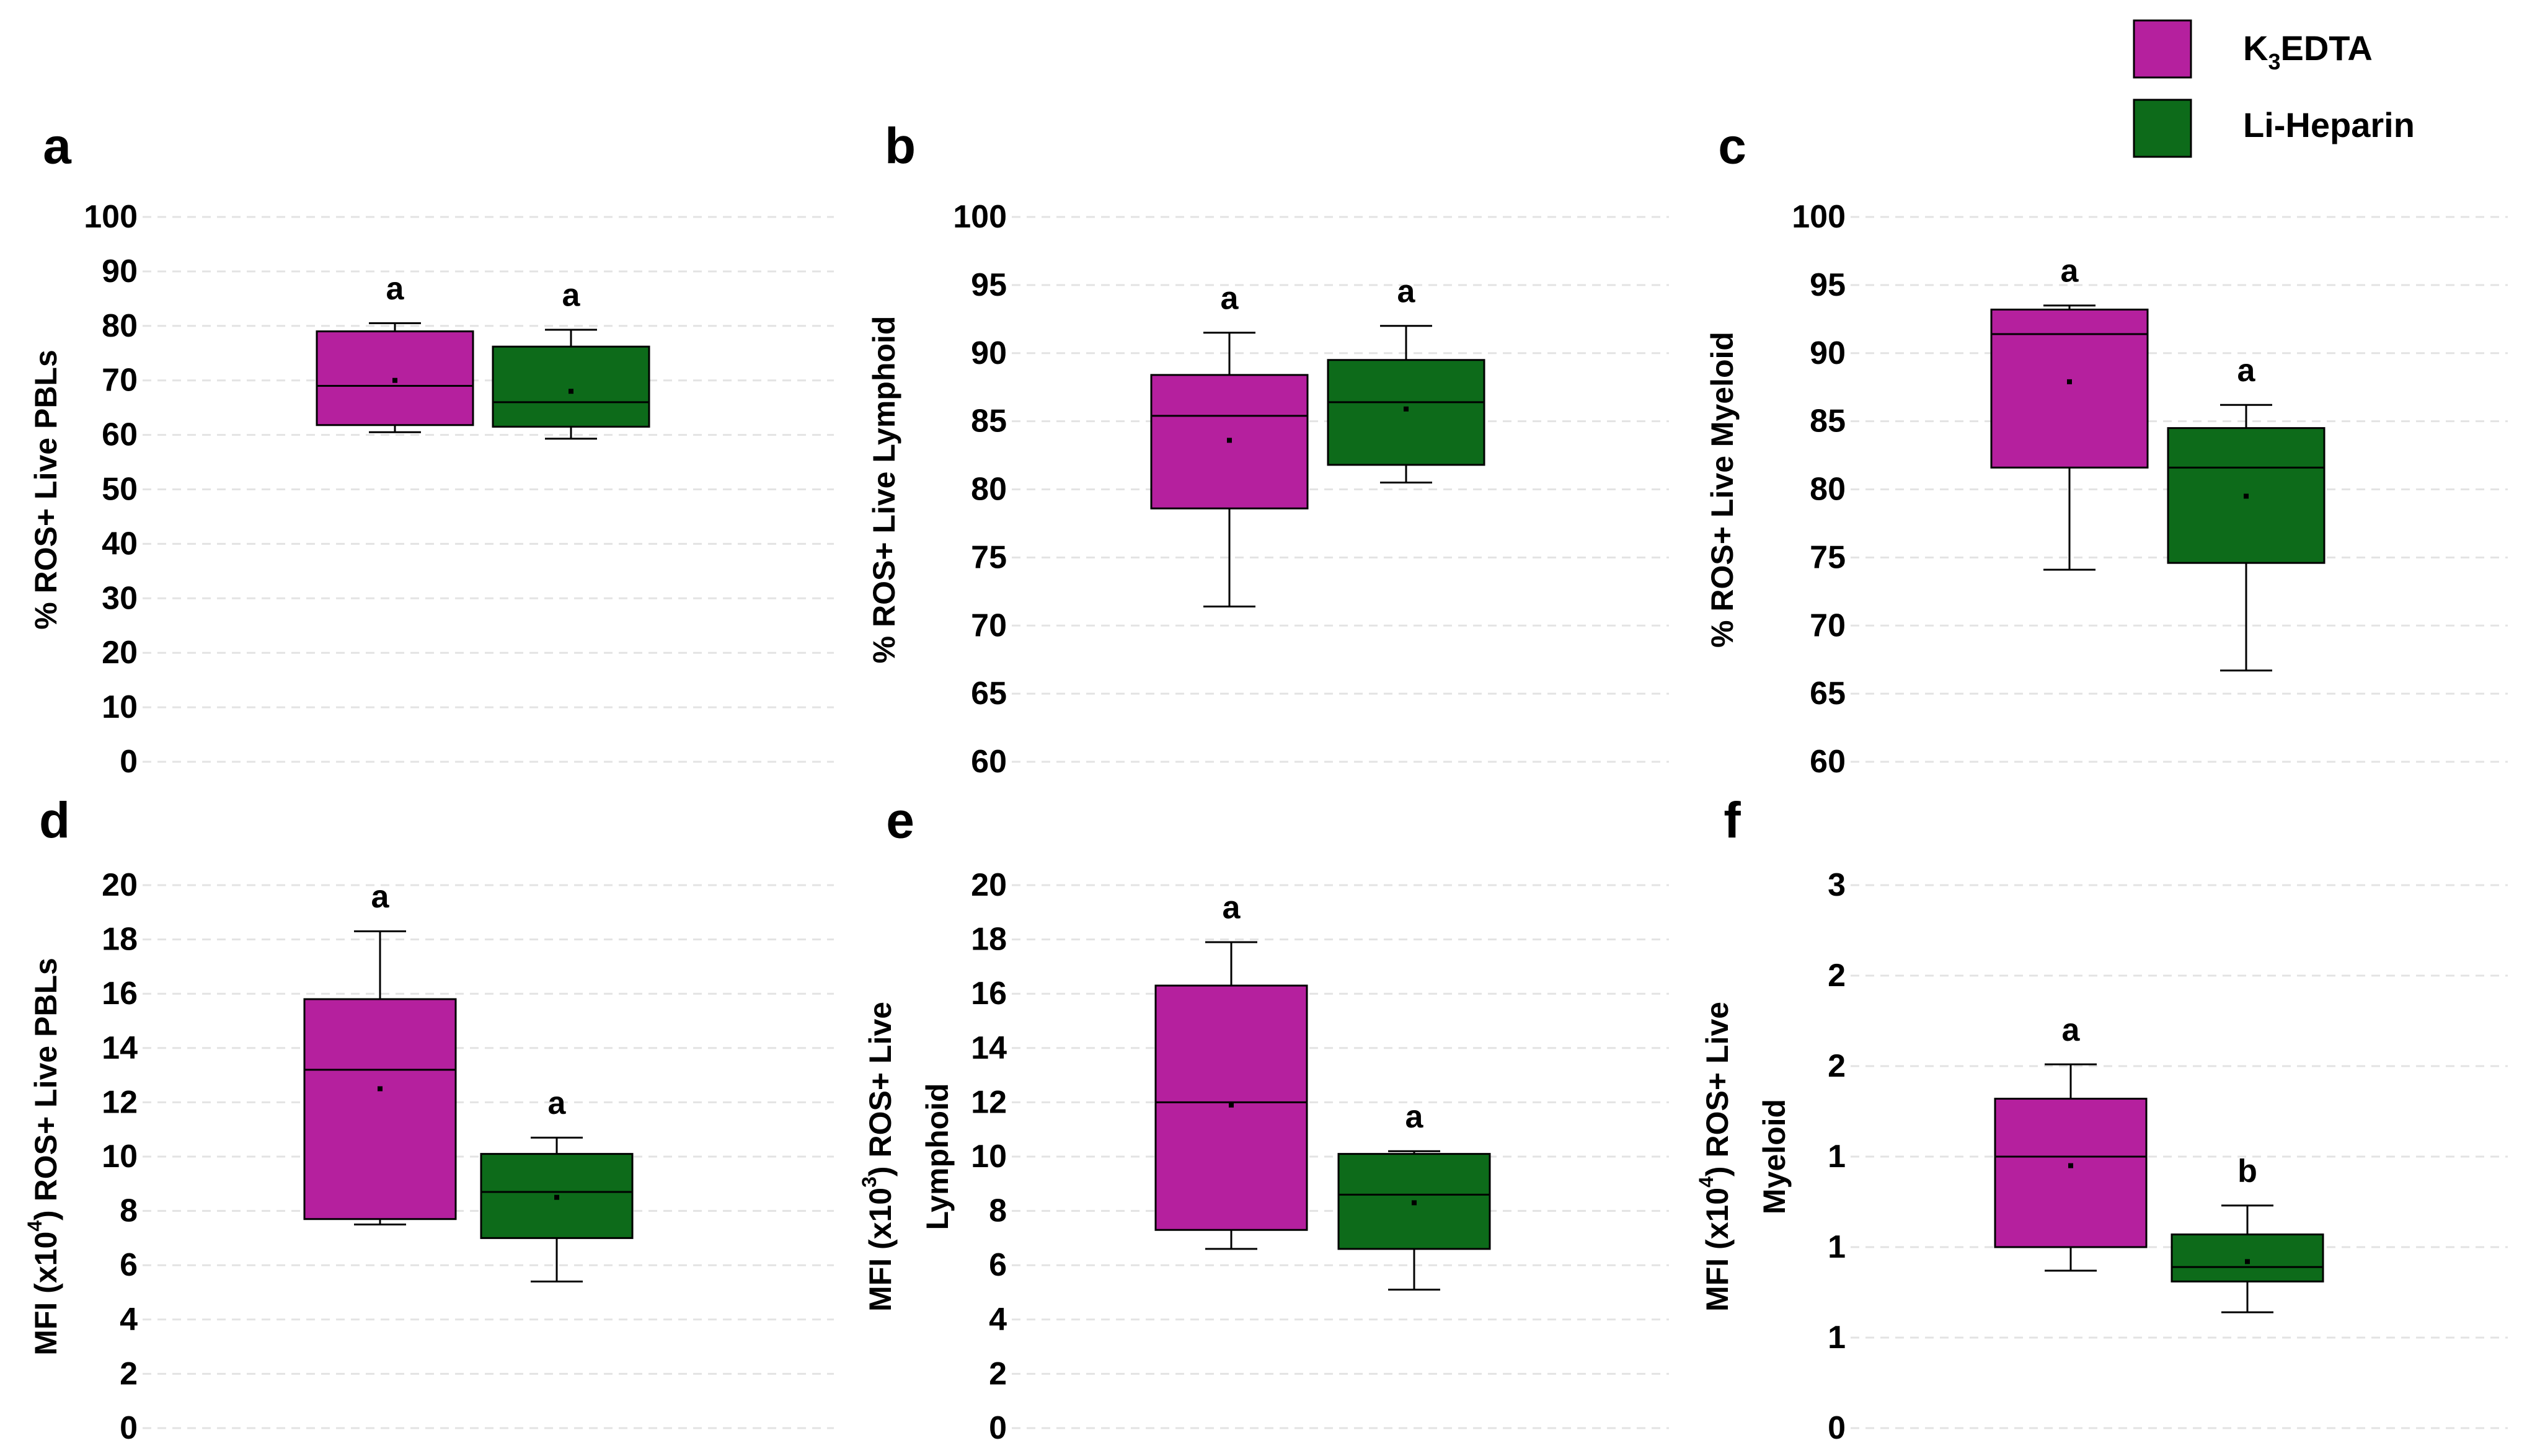 The height and width of the screenshot is (1456, 2527). I want to click on y-axis-label: % ROS+ Live Lymphoid, so click(884, 490).